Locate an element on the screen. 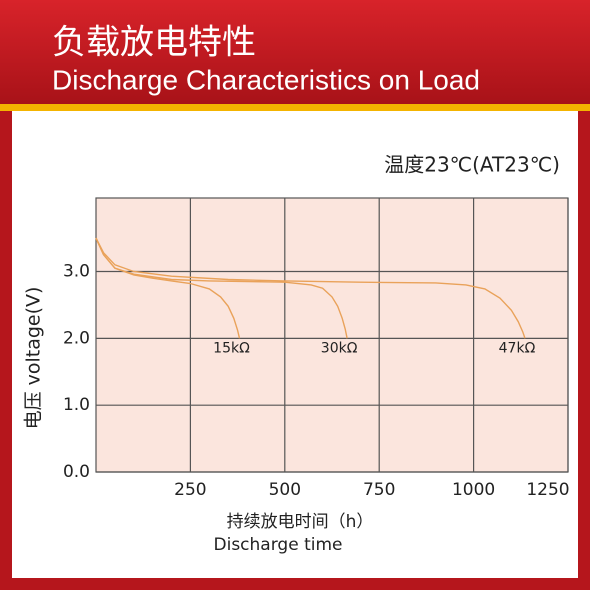 This screenshot has width=590, height=590. series-label: 15kΩ is located at coordinates (231, 348).